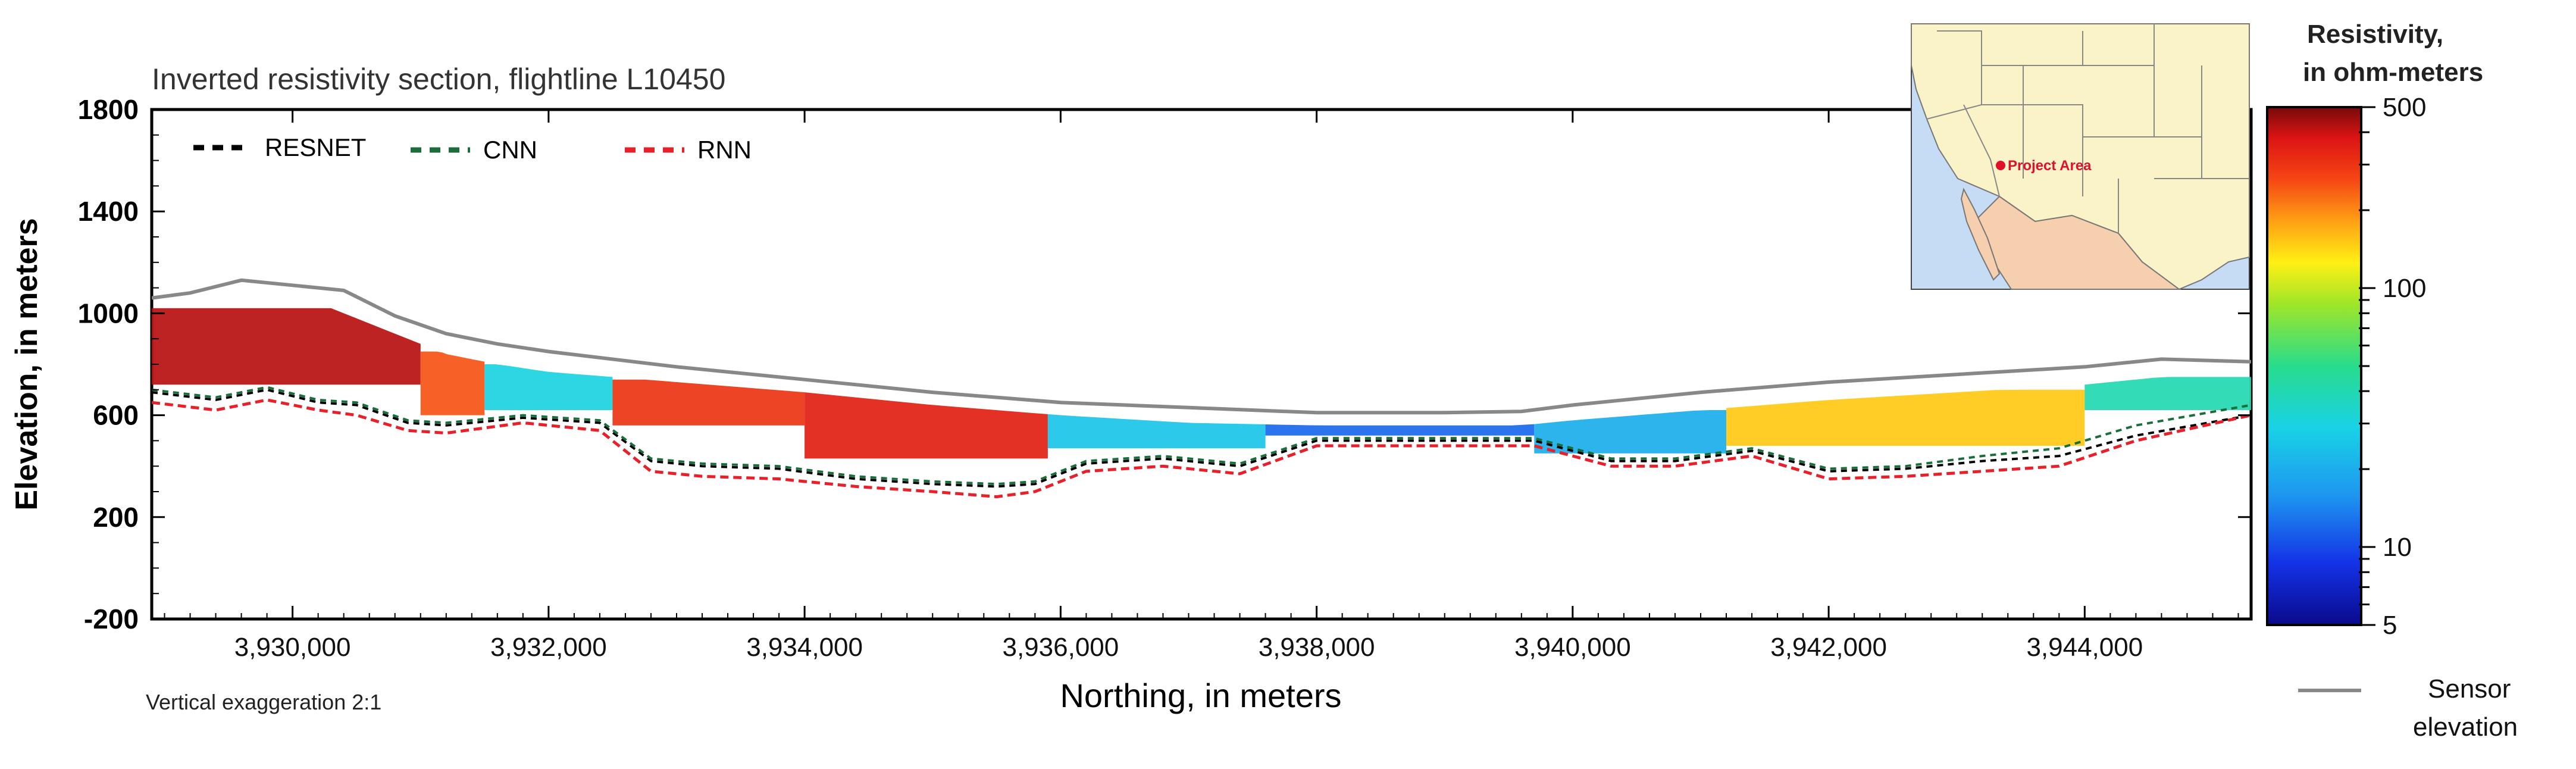 The height and width of the screenshot is (769, 2576). What do you see at coordinates (2404, 107) in the screenshot?
I see `colorbar-tick-label: 500` at bounding box center [2404, 107].